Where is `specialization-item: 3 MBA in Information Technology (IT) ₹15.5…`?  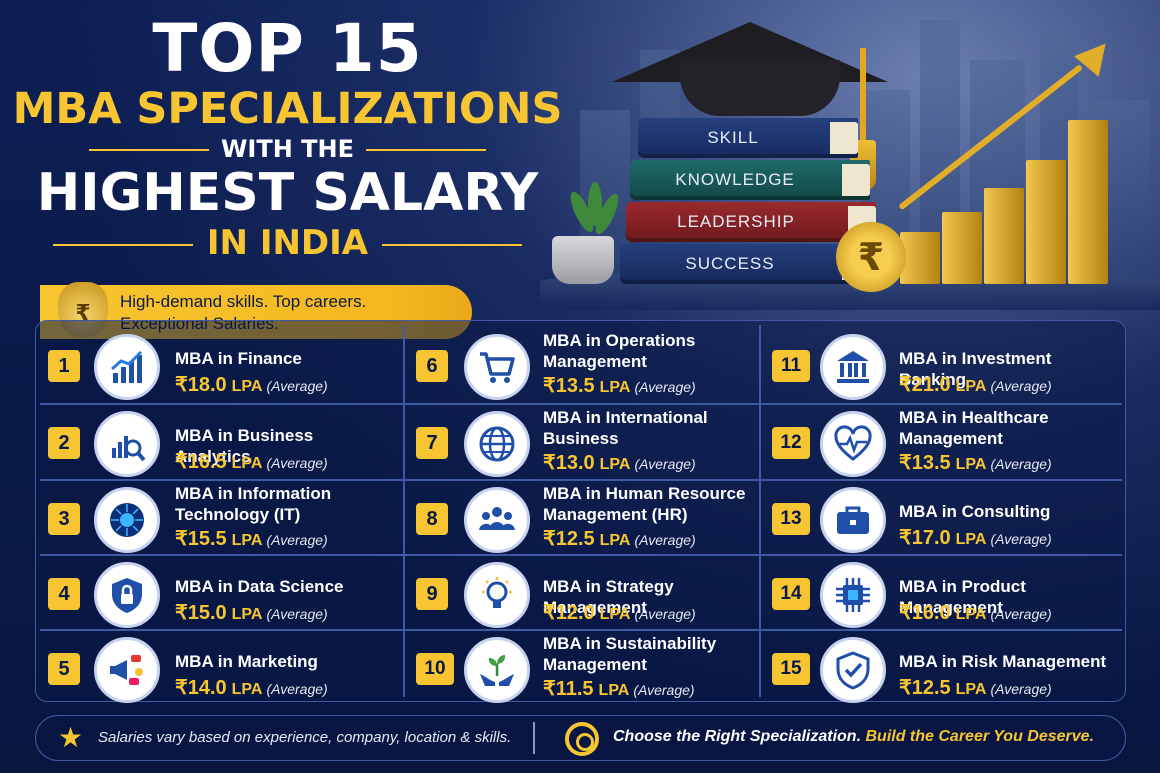
specialization-item: 3 MBA in Information Technology (IT) ₹15.5… is located at coordinates (218, 518).